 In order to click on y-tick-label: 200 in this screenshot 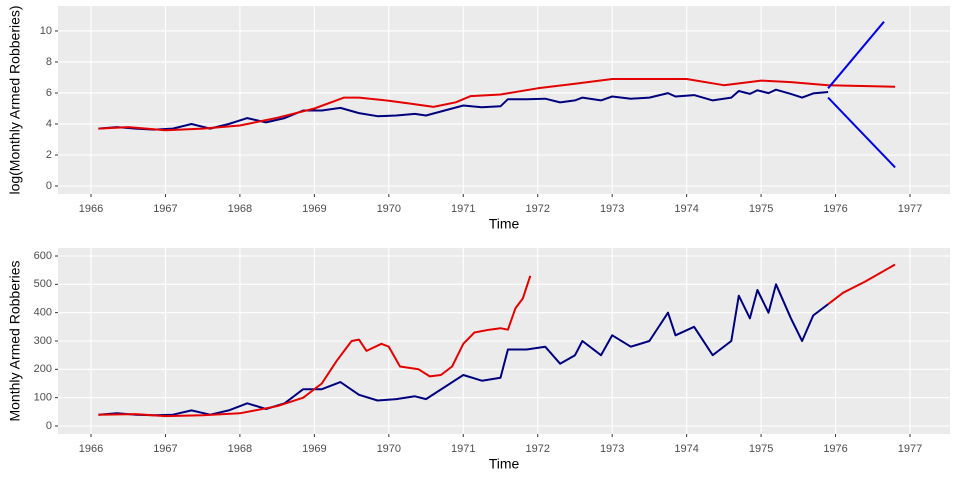, I will do `click(43, 369)`.